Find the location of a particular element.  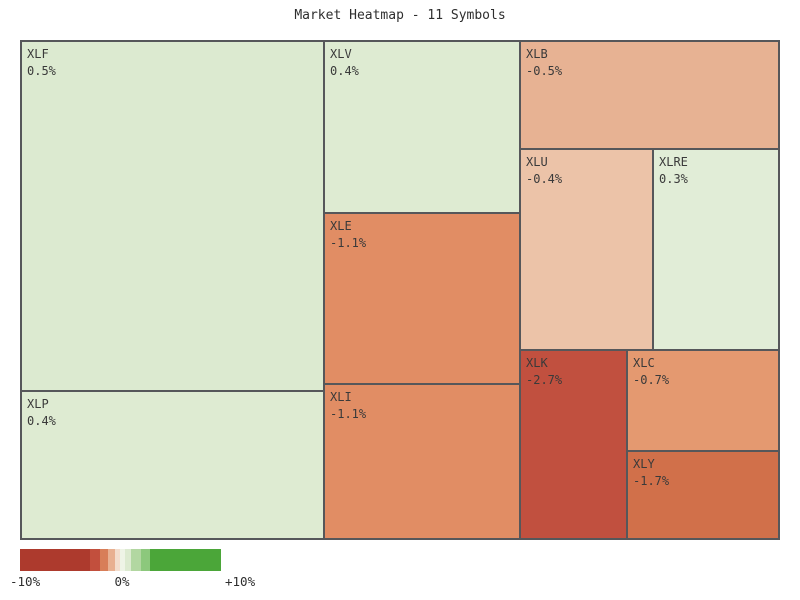

tile-change: -0.5% is located at coordinates (544, 71).